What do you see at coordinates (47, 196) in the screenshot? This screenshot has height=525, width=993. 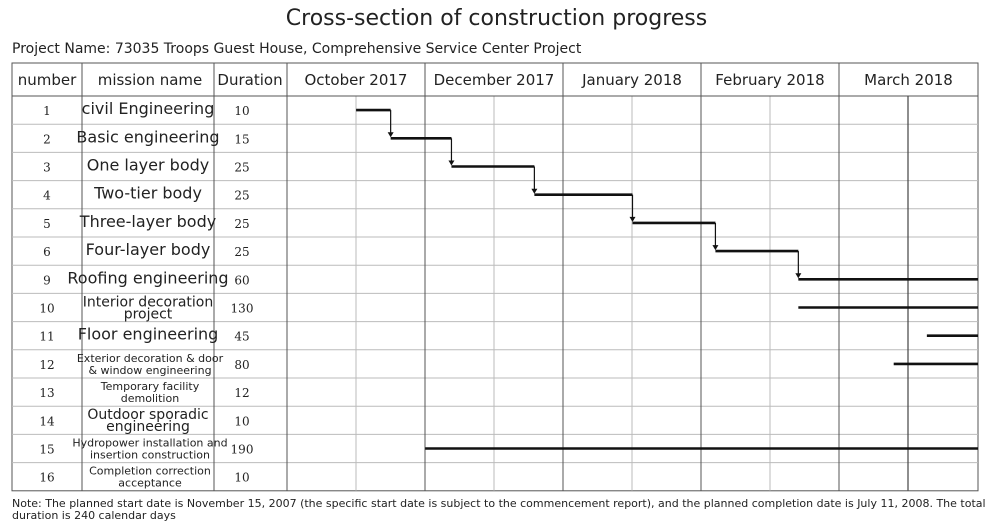 I see `task-number: 4` at bounding box center [47, 196].